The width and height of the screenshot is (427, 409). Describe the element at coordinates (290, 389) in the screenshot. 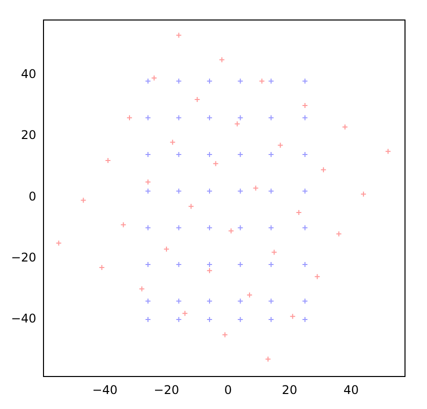

I see `x-tick-label: 20` at that location.